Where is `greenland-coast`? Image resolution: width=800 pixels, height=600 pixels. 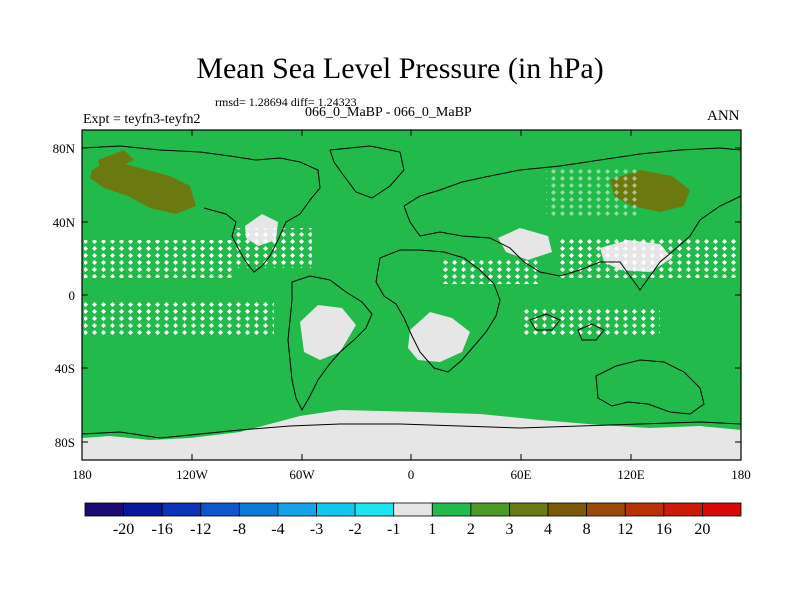 greenland-coast is located at coordinates (367, 172).